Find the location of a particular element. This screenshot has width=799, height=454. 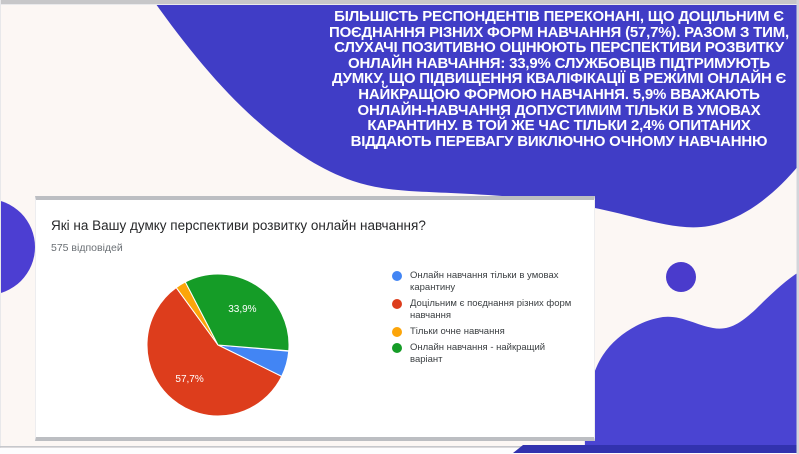

bottom-navy-bar is located at coordinates (656, 449).